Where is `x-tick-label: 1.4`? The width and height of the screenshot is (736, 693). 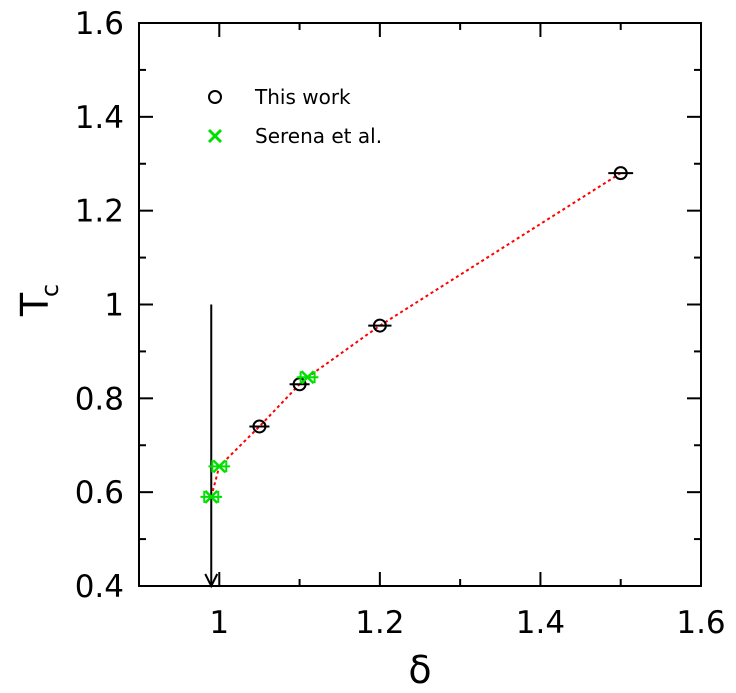
x-tick-label: 1.4 is located at coordinates (540, 623).